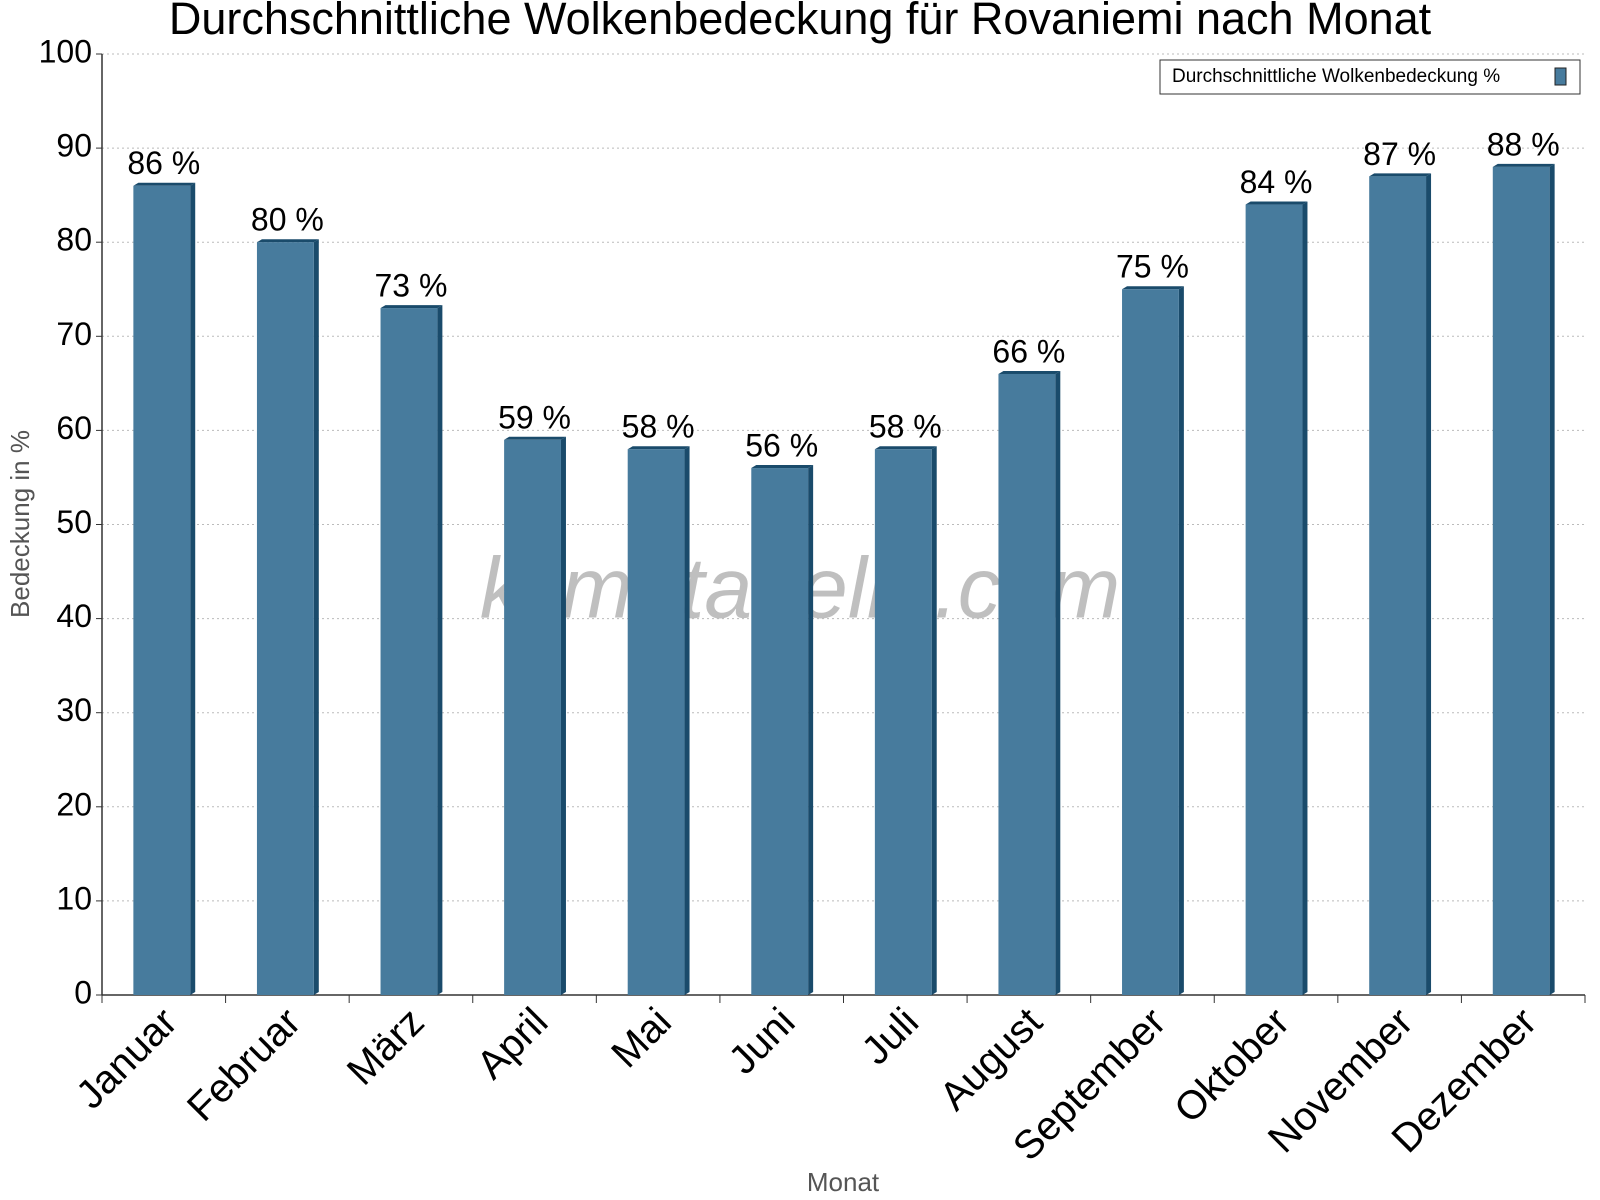 This screenshot has width=1600, height=1200. Describe the element at coordinates (20, 524) in the screenshot. I see `y-axis-label: Bedeckung in %` at that location.